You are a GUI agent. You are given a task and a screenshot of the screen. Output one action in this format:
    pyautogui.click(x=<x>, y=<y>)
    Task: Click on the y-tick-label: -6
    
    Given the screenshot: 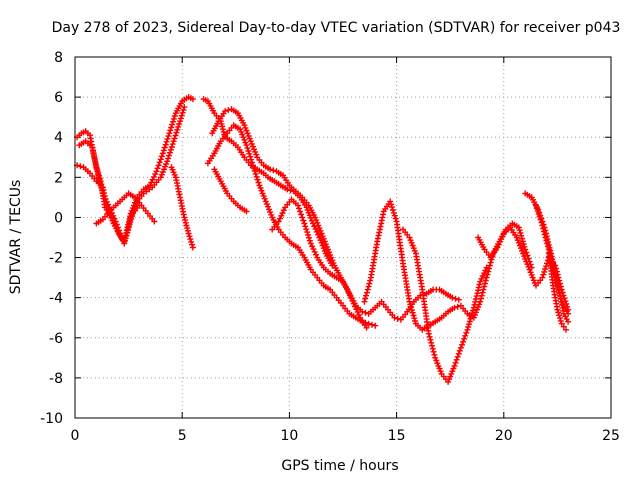 What is the action you would take?
    pyautogui.click(x=56, y=339)
    